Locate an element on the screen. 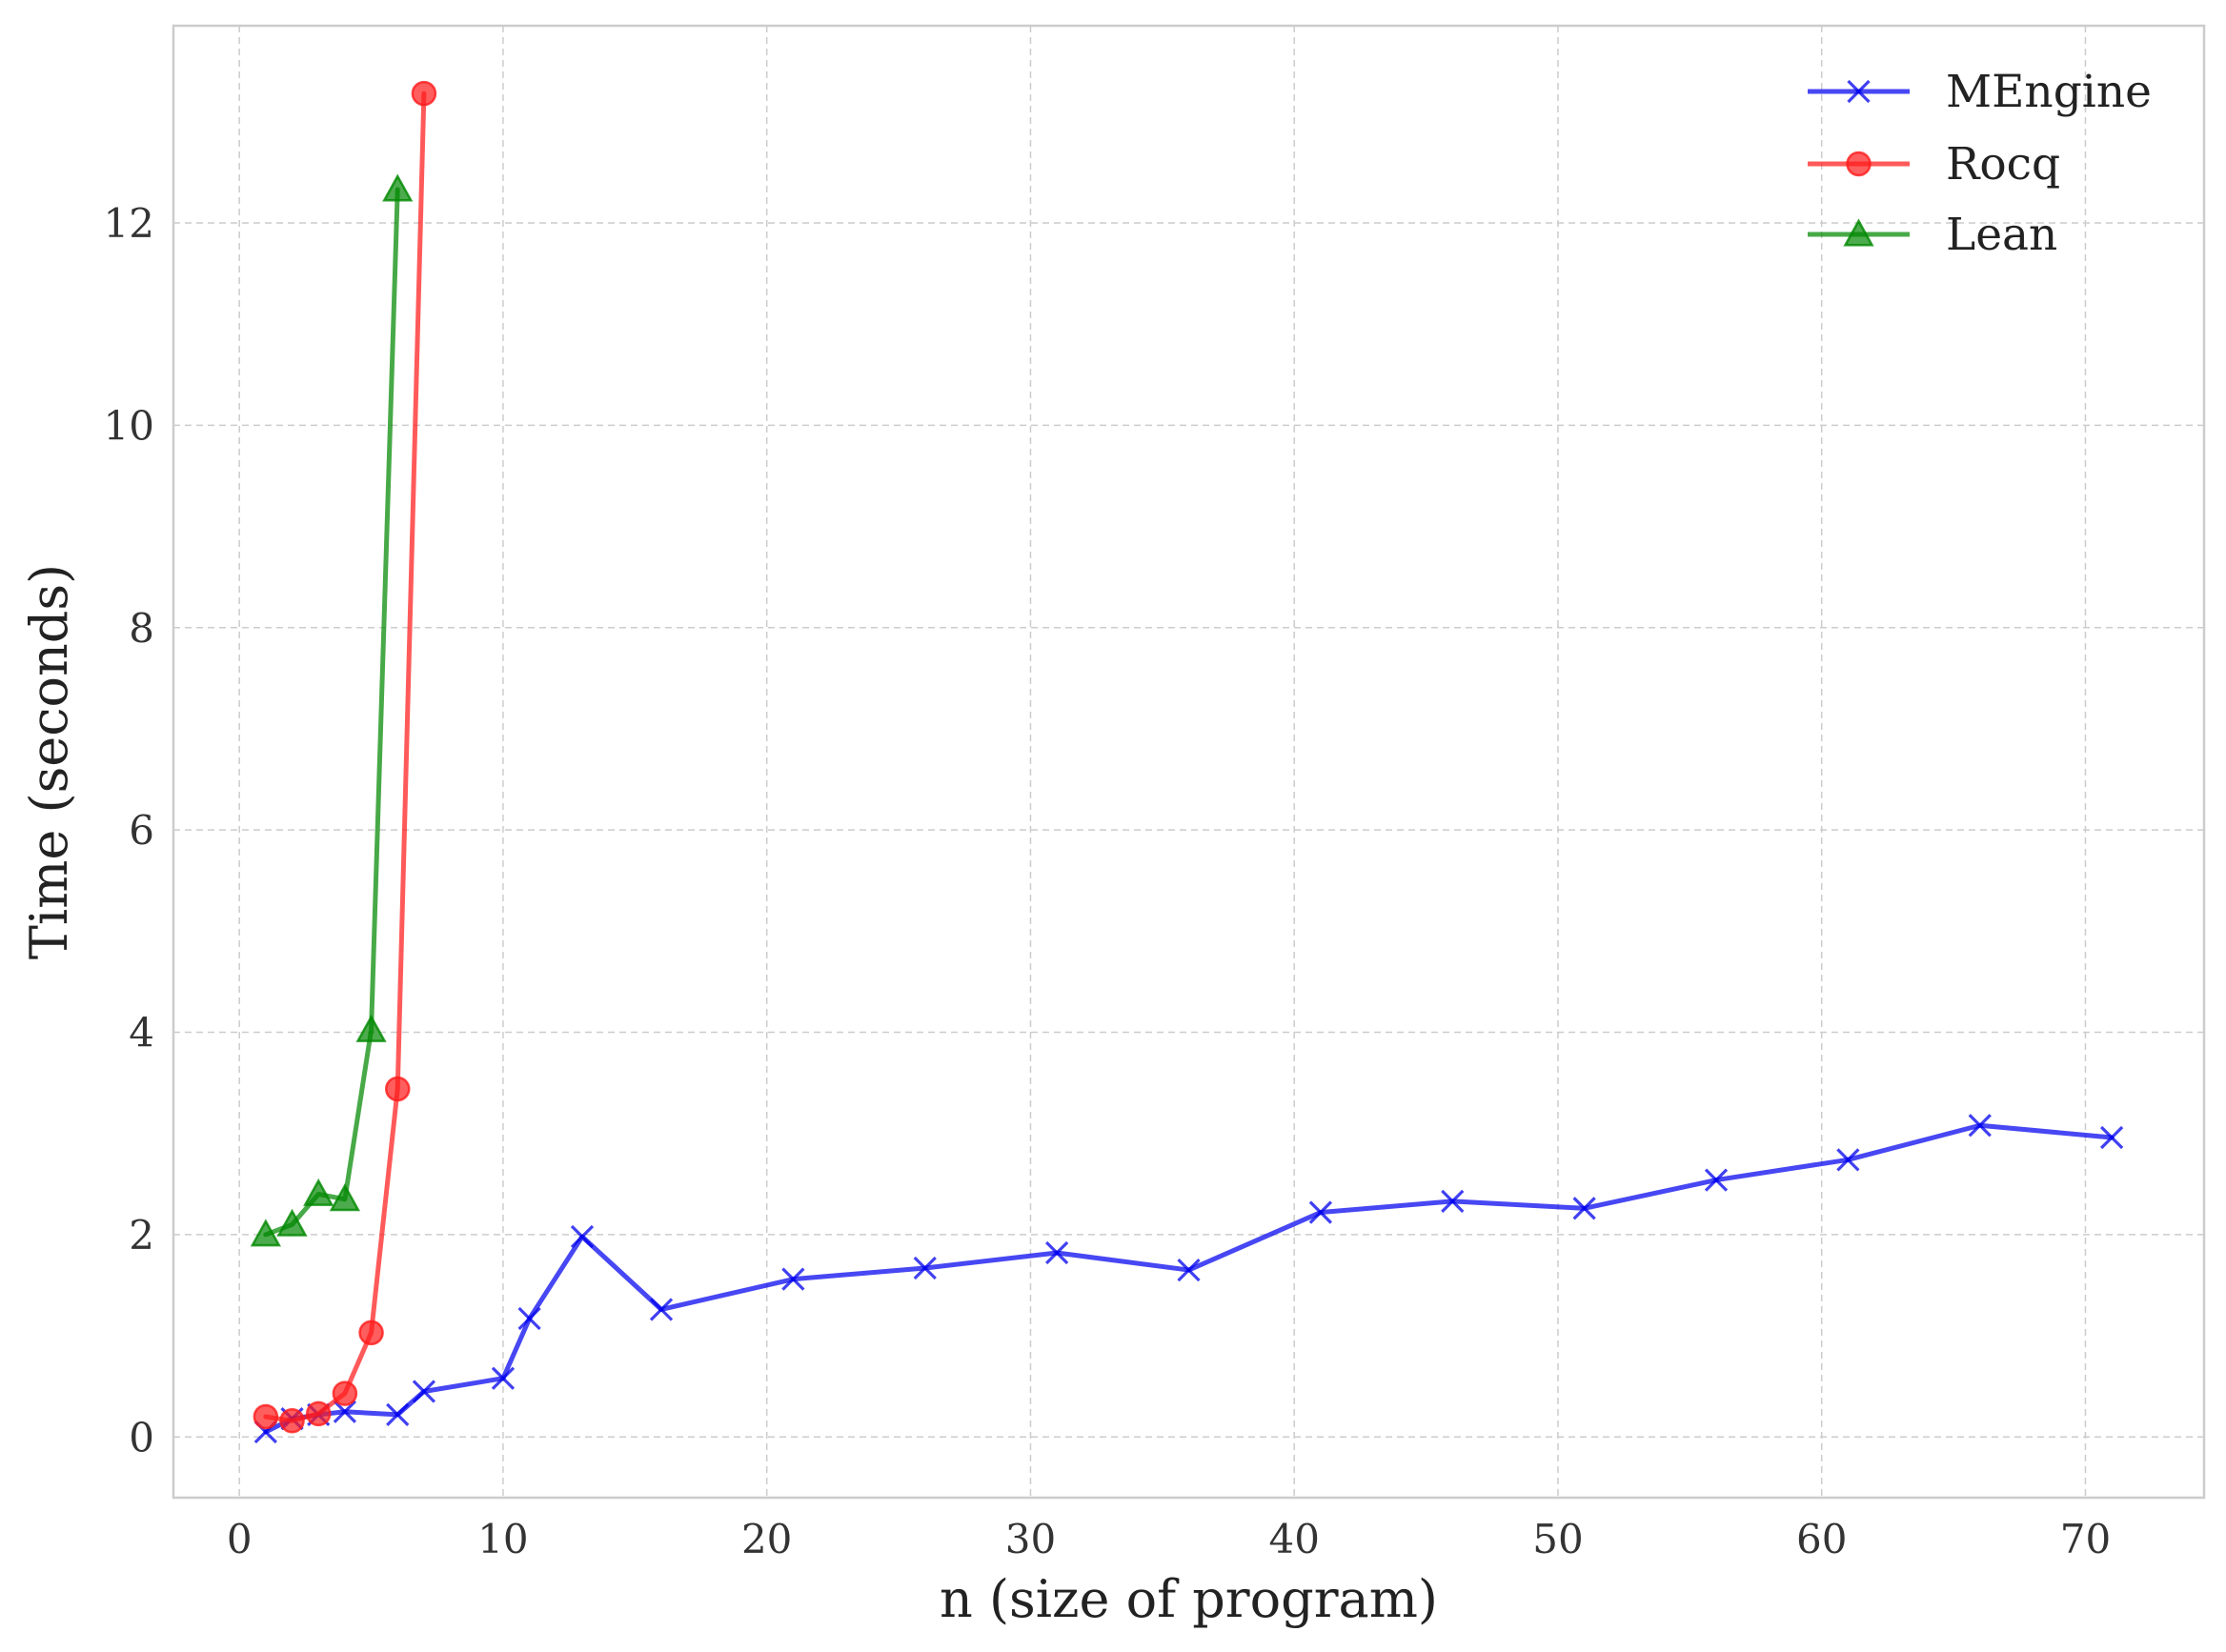  x-tick-label: 0 is located at coordinates (240, 1539).